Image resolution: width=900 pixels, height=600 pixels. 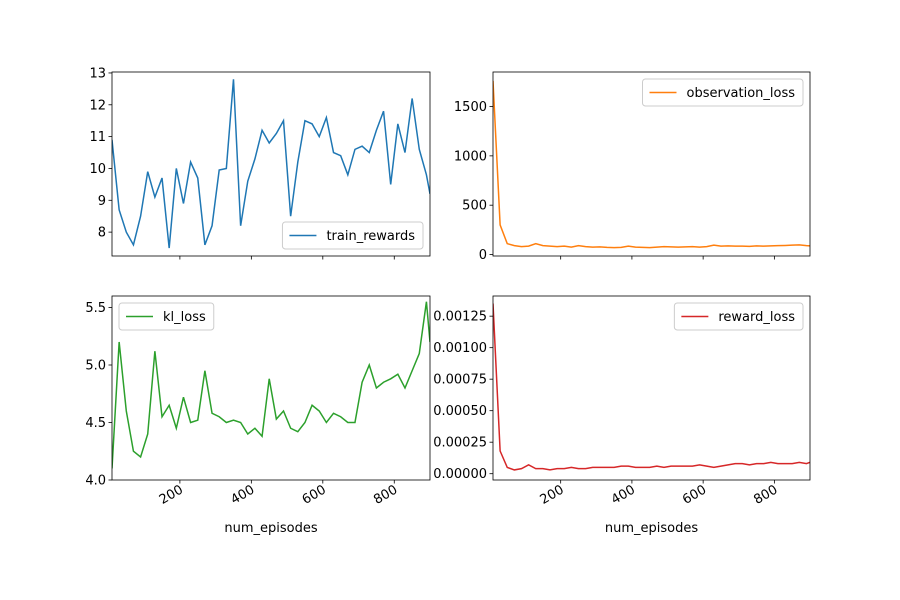 What do you see at coordinates (97, 73) in the screenshot?
I see `y-tick-label: 13` at bounding box center [97, 73].